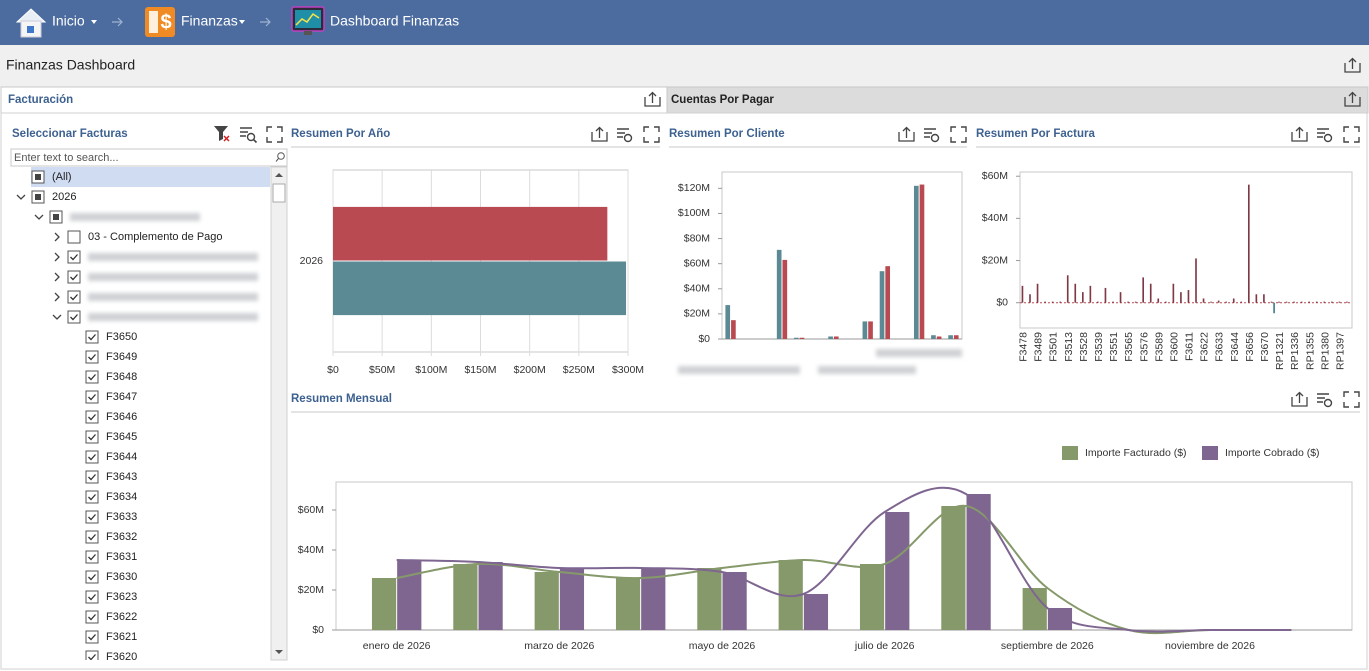 The height and width of the screenshot is (671, 1369). I want to click on clear-filter-icon, so click(222, 134).